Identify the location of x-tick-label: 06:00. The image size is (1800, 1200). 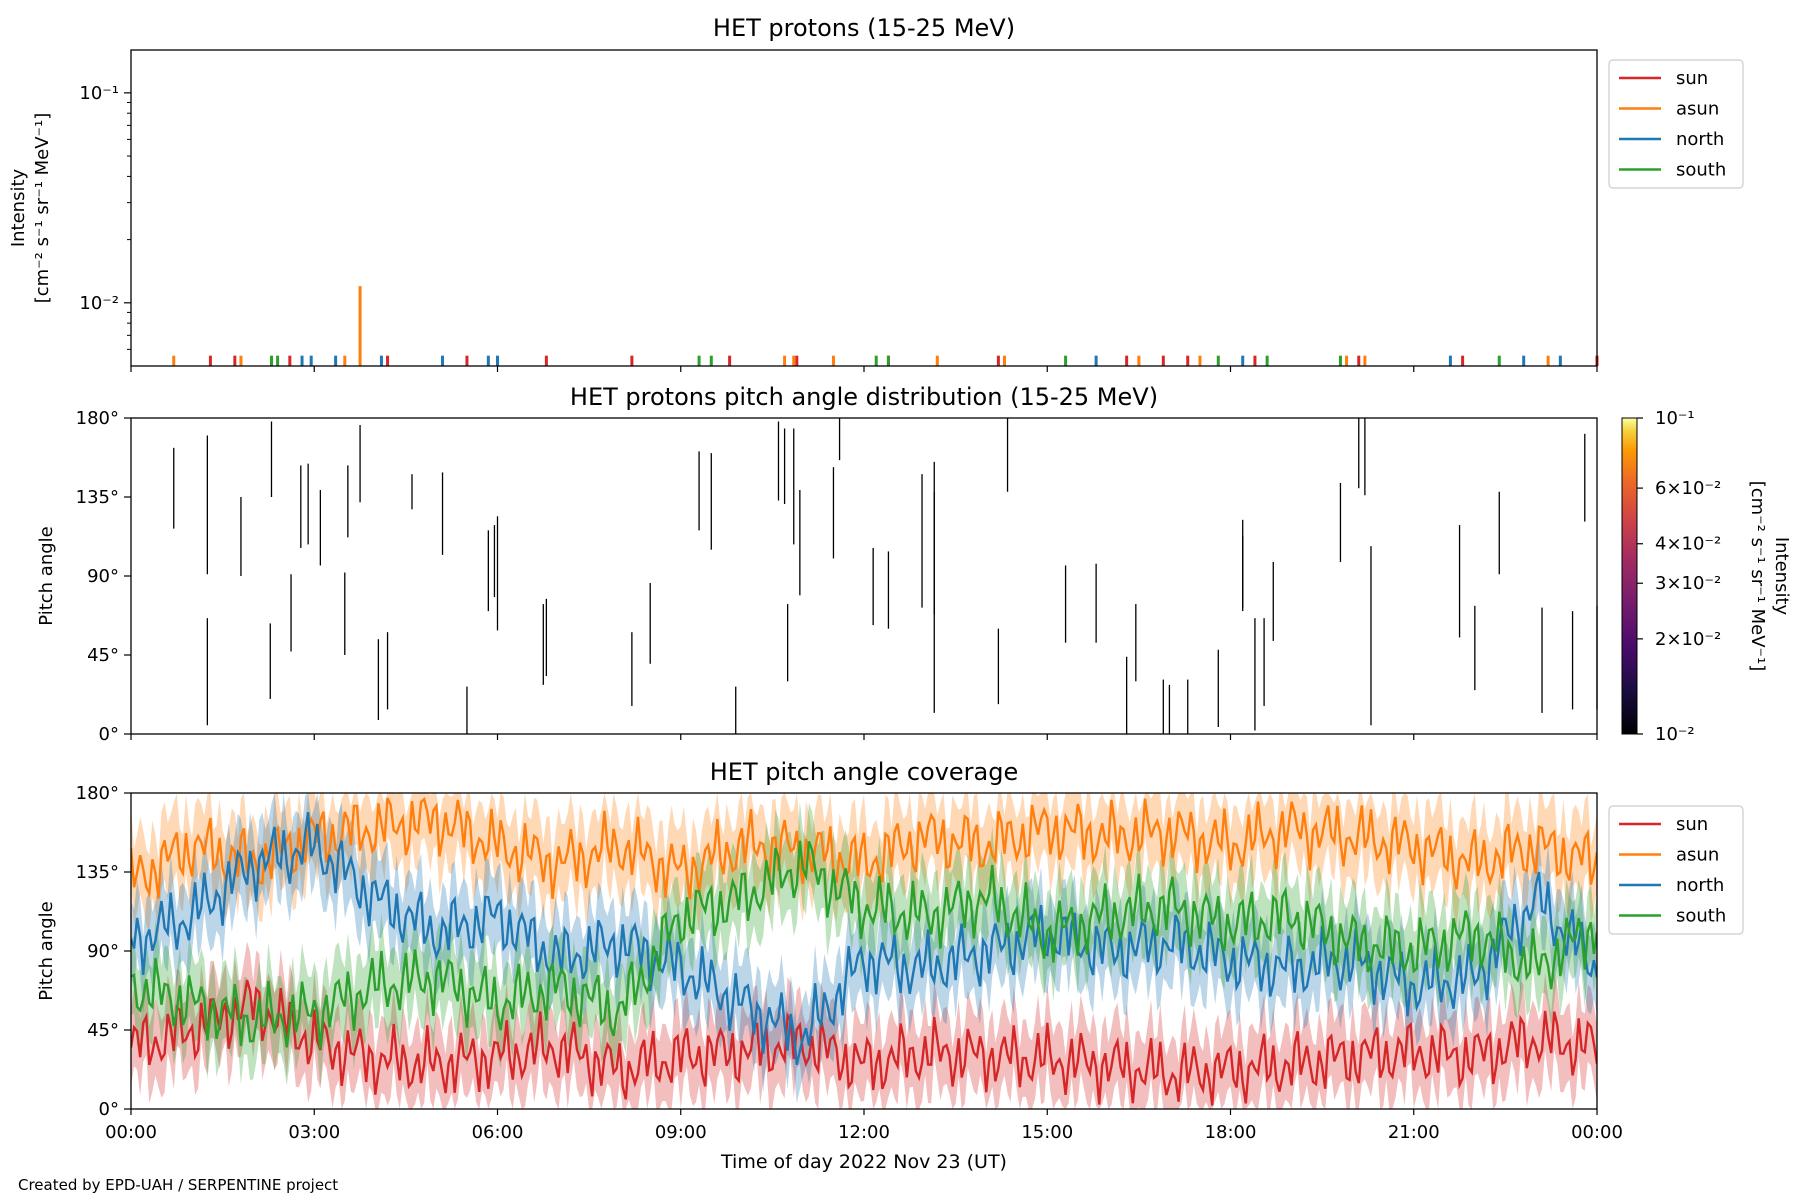
(498, 1132).